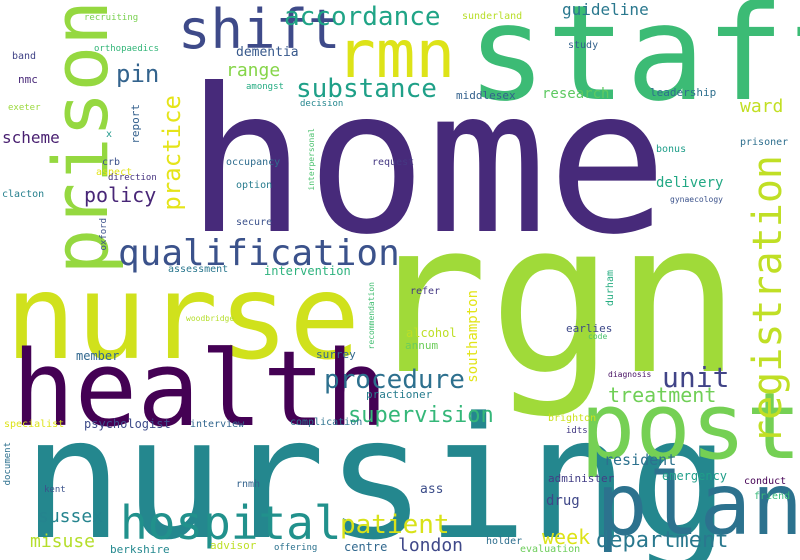 This screenshot has width=800, height=560. I want to click on word-guideline: guideline, so click(605, 9).